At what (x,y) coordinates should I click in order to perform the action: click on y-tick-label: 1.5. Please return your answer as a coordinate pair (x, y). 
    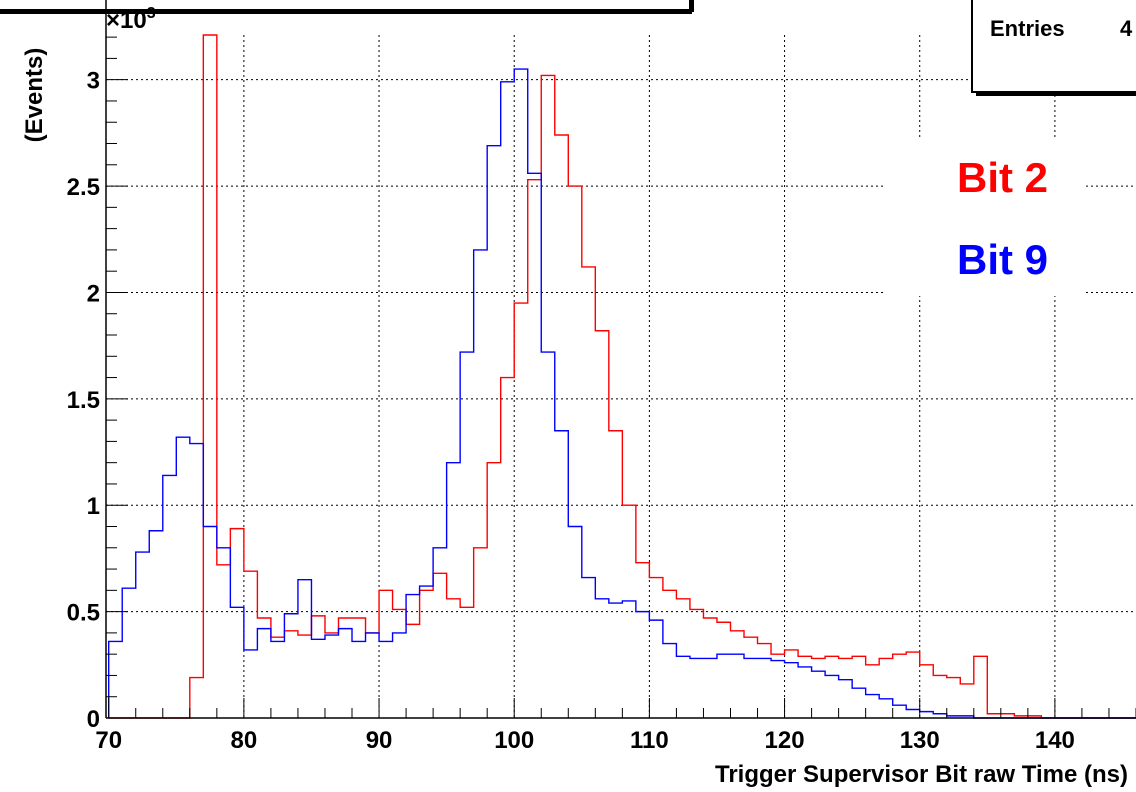
    Looking at the image, I should click on (83, 400).